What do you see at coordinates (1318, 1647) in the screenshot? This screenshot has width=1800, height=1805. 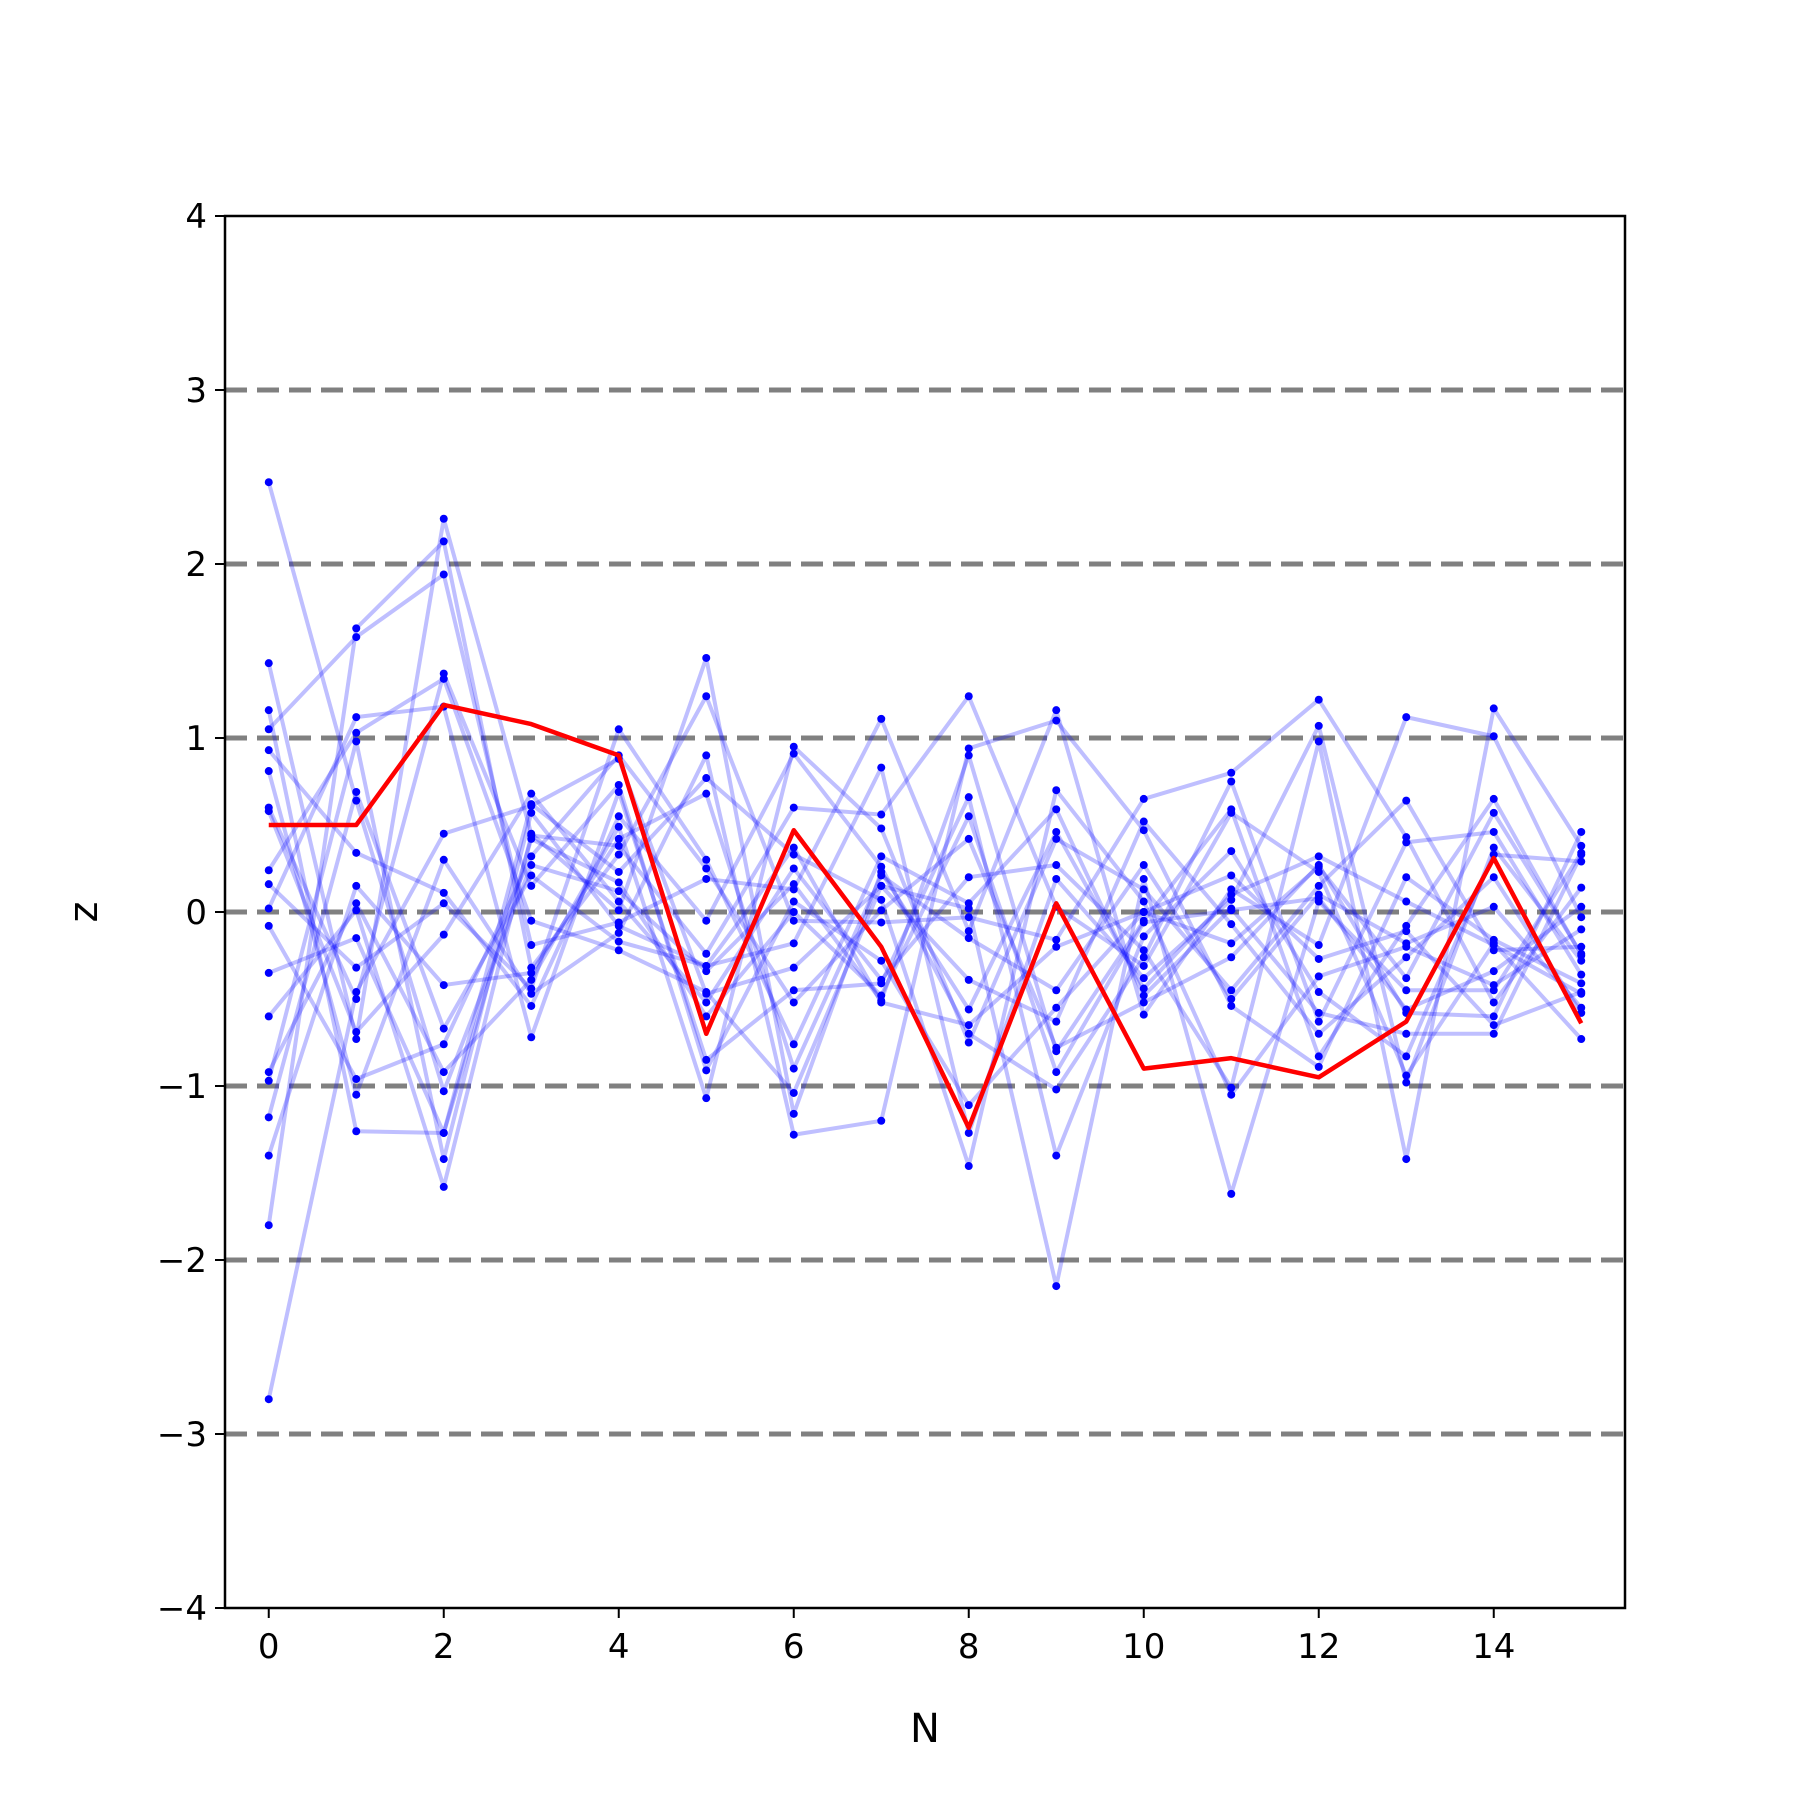 I see `x-tick-label: 12` at bounding box center [1318, 1647].